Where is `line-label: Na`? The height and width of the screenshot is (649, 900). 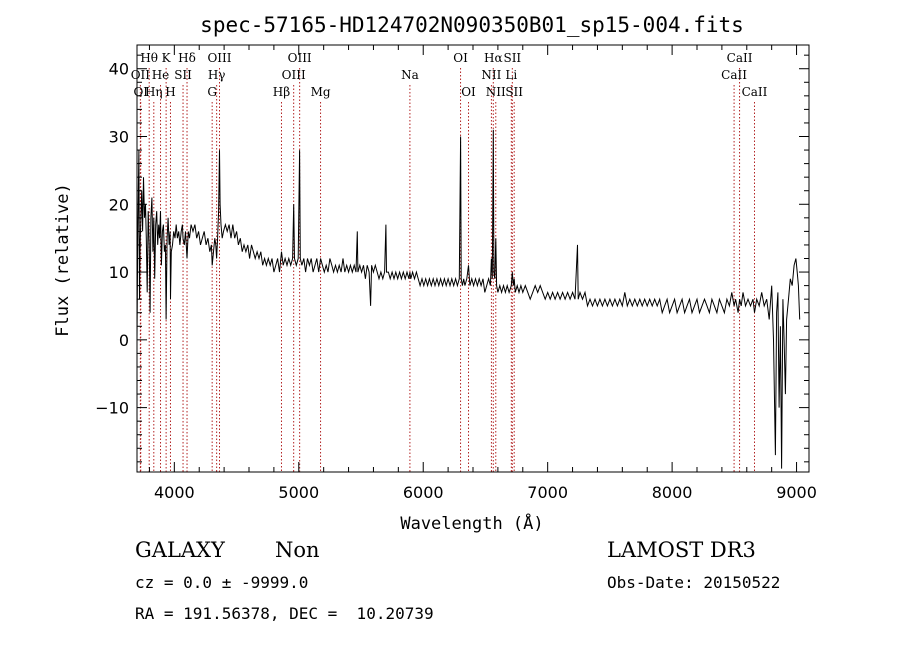 line-label: Na is located at coordinates (410, 75).